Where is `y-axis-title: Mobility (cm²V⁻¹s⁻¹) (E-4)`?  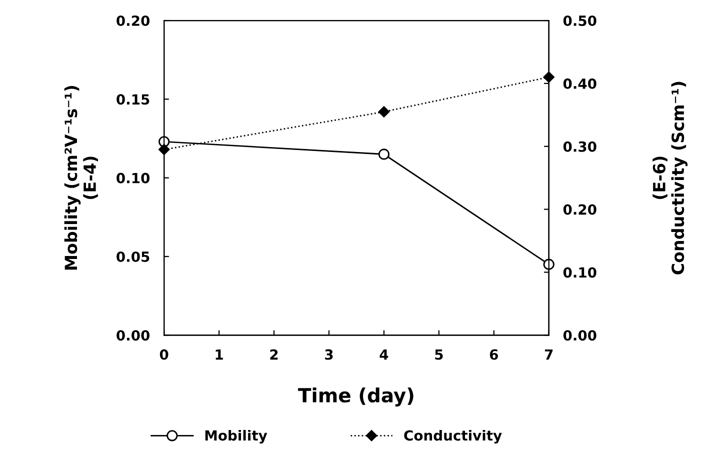 y-axis-title: Mobility (cm²V⁻¹s⁻¹) (E-4) is located at coordinates (81, 178).